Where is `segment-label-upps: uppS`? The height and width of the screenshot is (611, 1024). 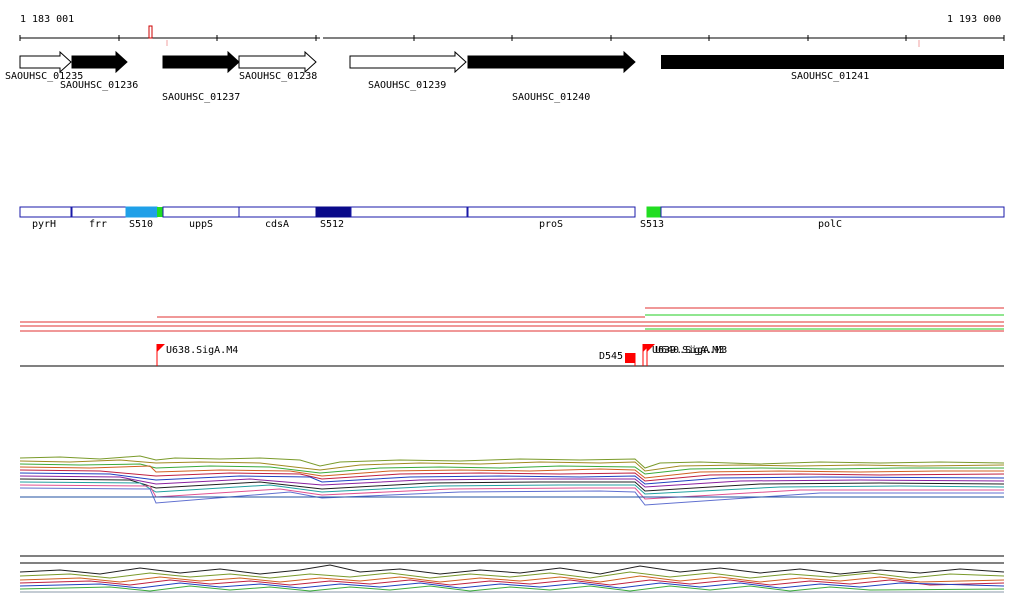
segment-label-upps: uppS is located at coordinates (201, 224).